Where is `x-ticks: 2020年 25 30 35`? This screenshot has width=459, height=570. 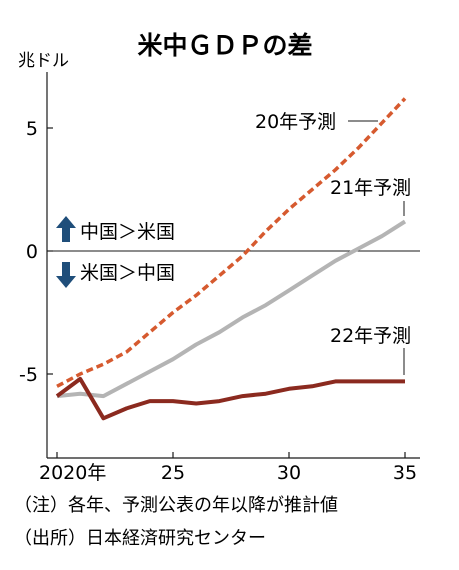
x-ticks: 2020年 25 30 35 is located at coordinates (228, 468).